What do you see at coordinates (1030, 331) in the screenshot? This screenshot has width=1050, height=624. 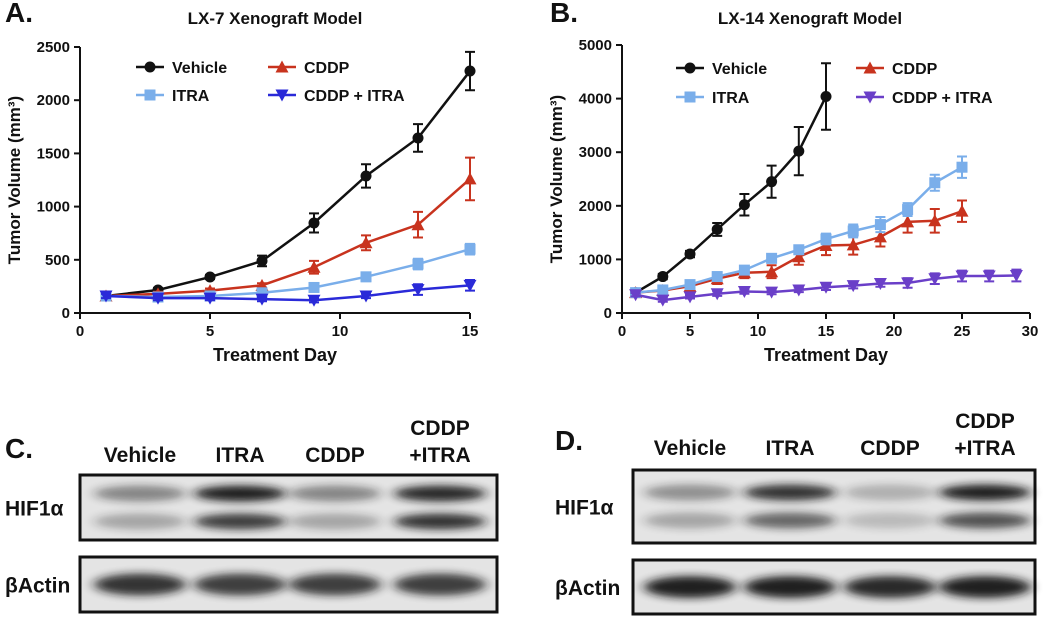 I see `x-tick-label: 30` at bounding box center [1030, 331].